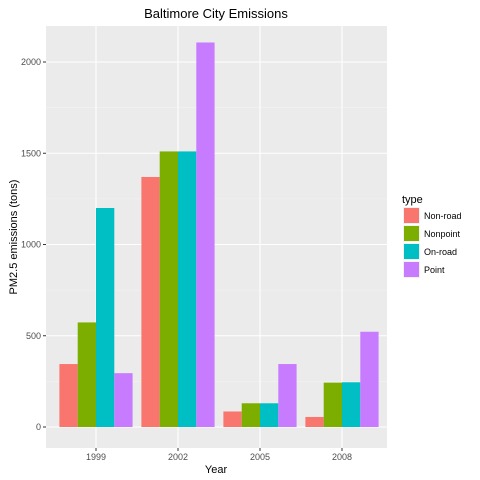 The height and width of the screenshot is (480, 480). Describe the element at coordinates (411, 251) in the screenshot. I see `legend-swatch-on-road` at that location.